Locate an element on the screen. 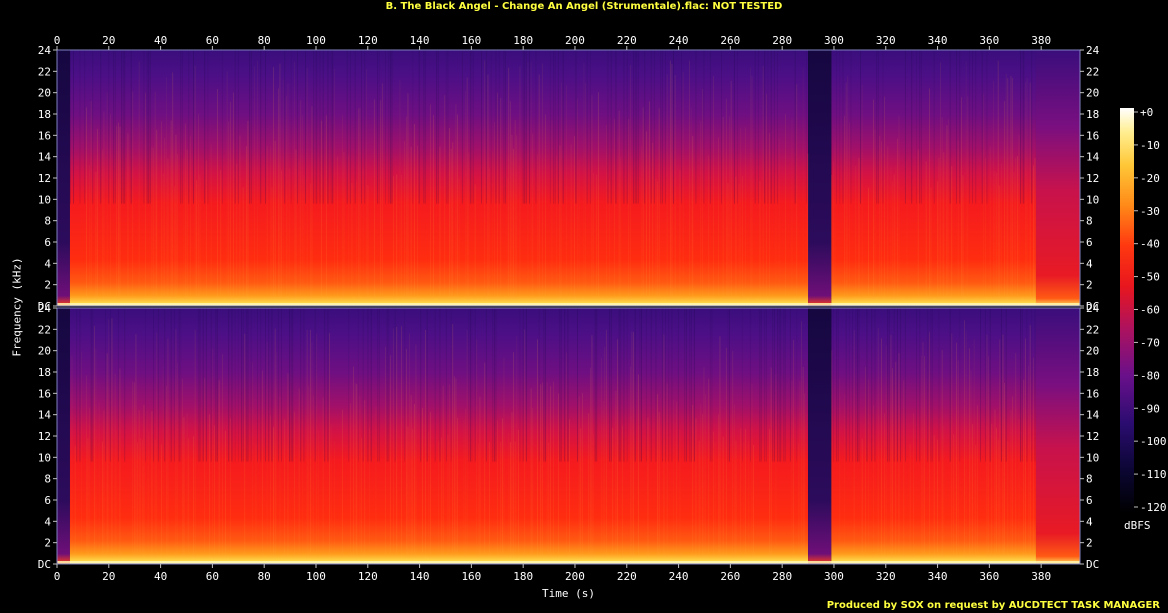 Image resolution: width=1168 pixels, height=613 pixels. x-tick-label-bottom: 320 is located at coordinates (886, 576).